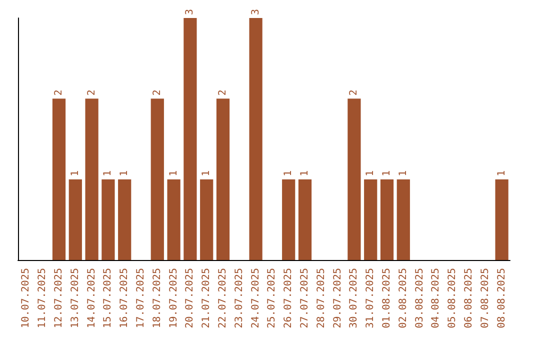  I want to click on x-tick-label: 04.08.2025, so click(436, 298).